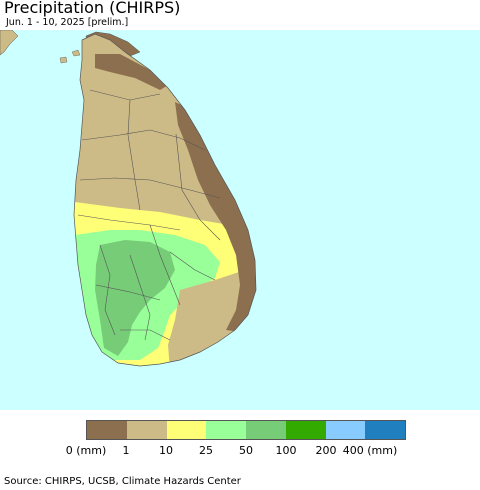 This screenshot has height=490, width=480. What do you see at coordinates (9, 43) in the screenshot?
I see `india-landmass` at bounding box center [9, 43].